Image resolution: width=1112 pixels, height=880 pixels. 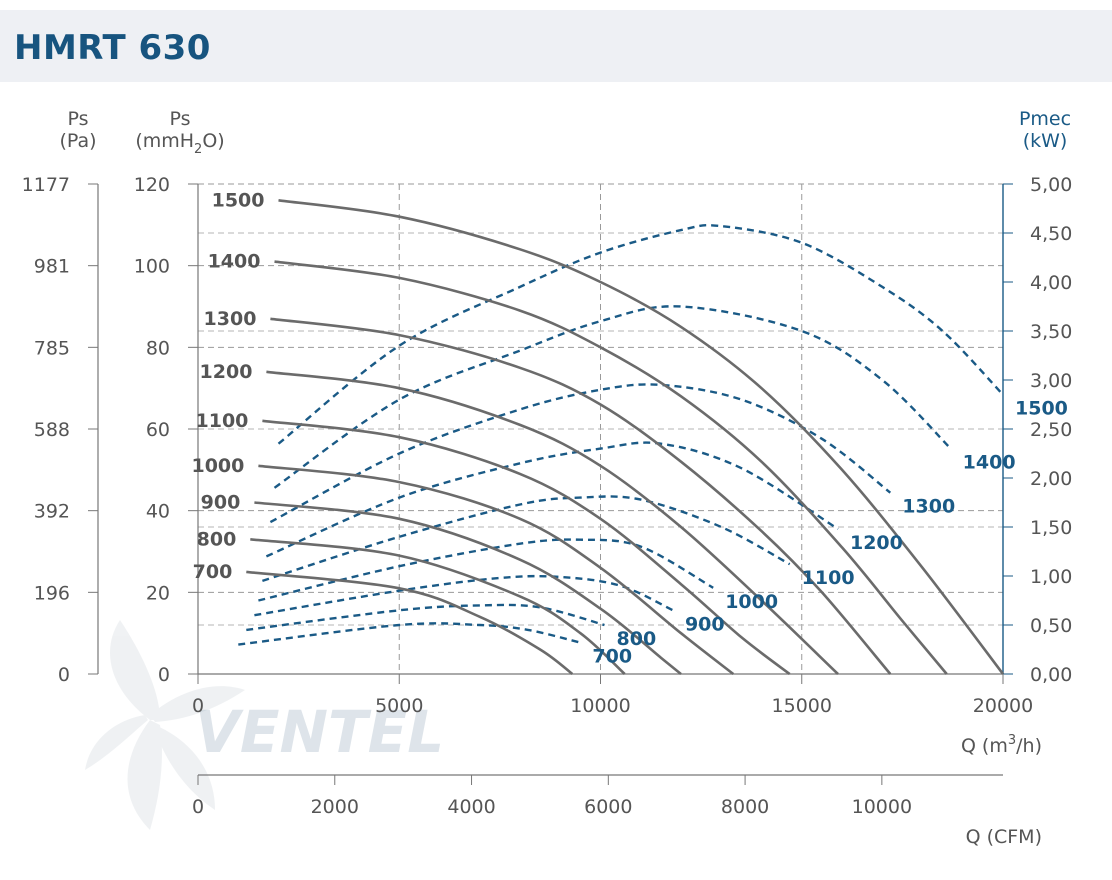 What do you see at coordinates (876, 543) in the screenshot?
I see `power-label-1200: 1200` at bounding box center [876, 543].